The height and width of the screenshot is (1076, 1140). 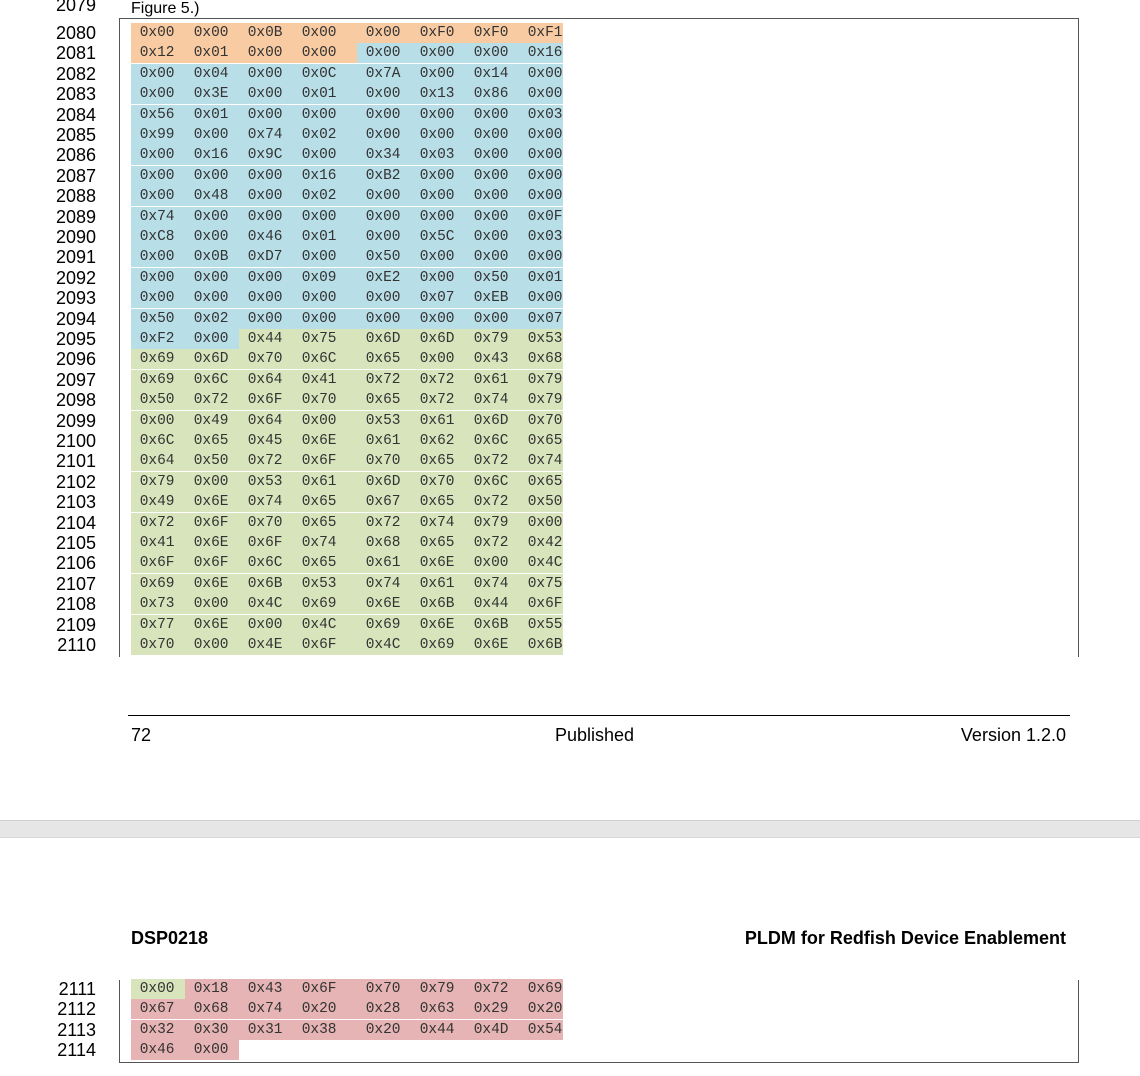 What do you see at coordinates (266, 33) in the screenshot?
I see `hex-byte: 0x0B` at bounding box center [266, 33].